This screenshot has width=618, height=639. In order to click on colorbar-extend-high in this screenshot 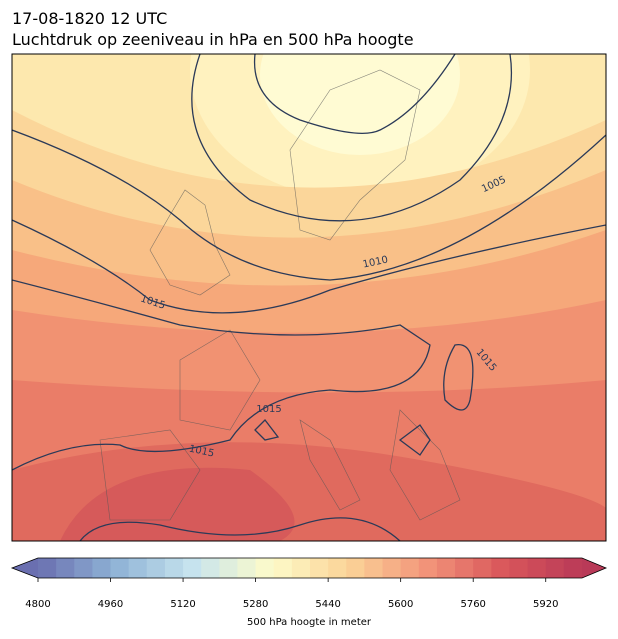, I will do `click(594, 568)`.